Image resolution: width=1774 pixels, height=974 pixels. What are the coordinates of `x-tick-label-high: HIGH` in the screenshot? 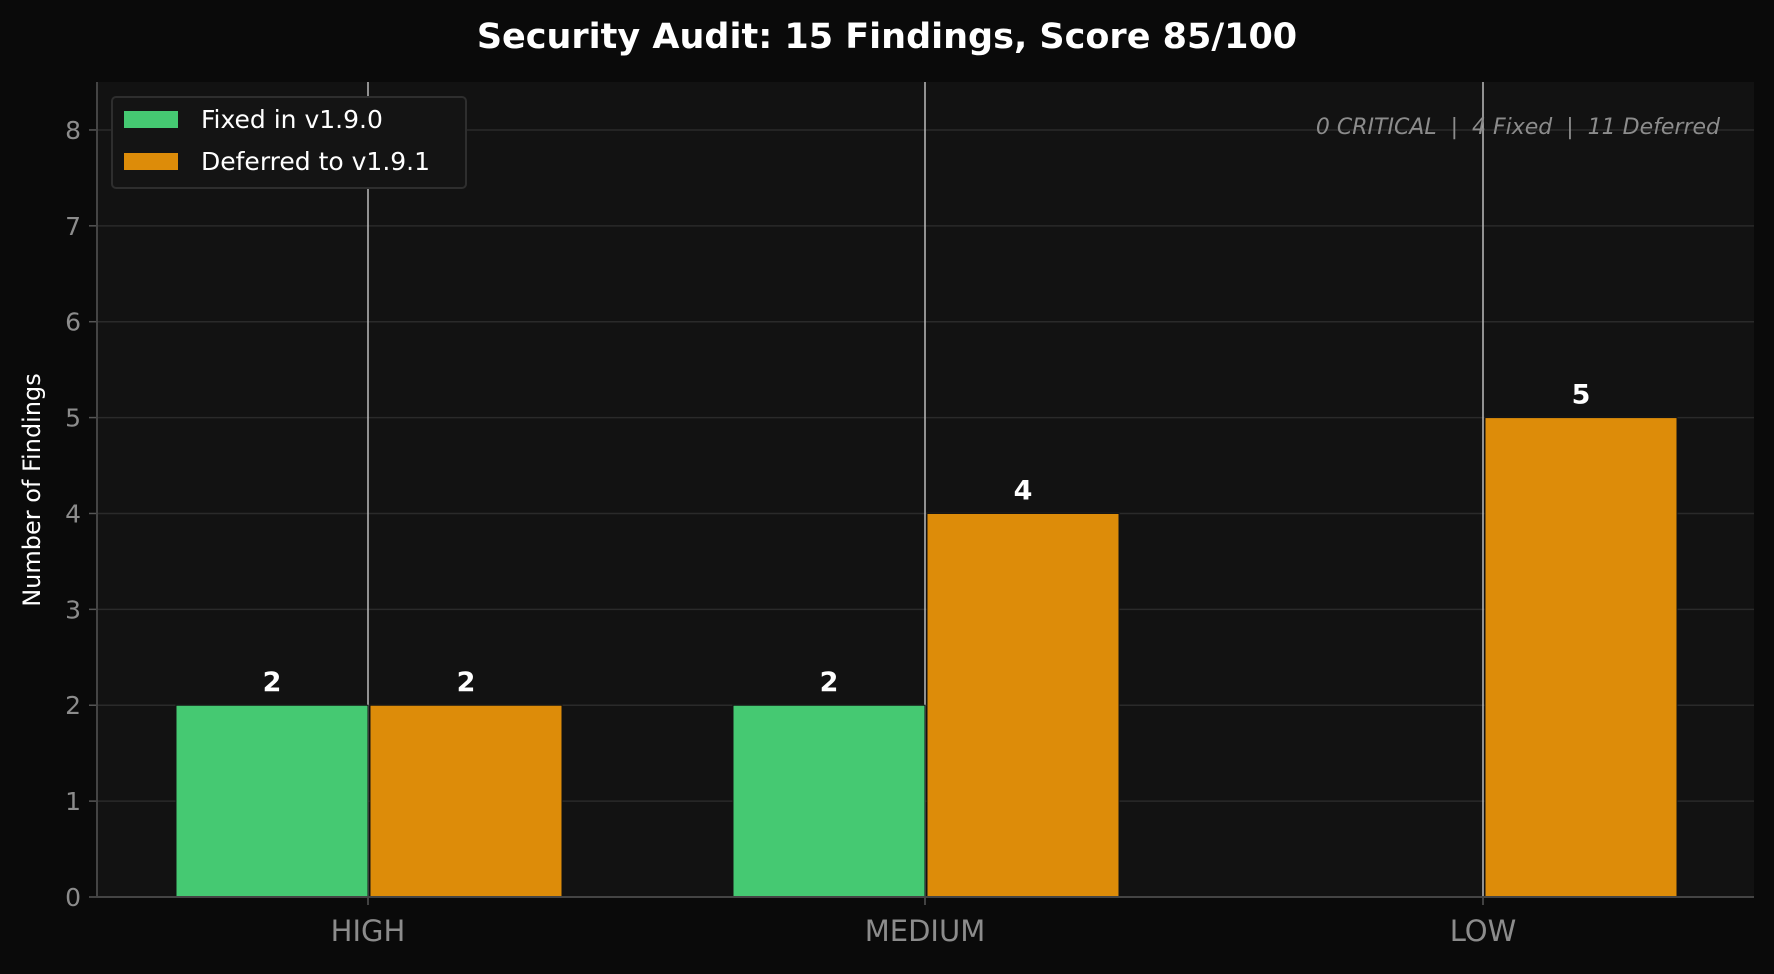 It's located at (368, 931).